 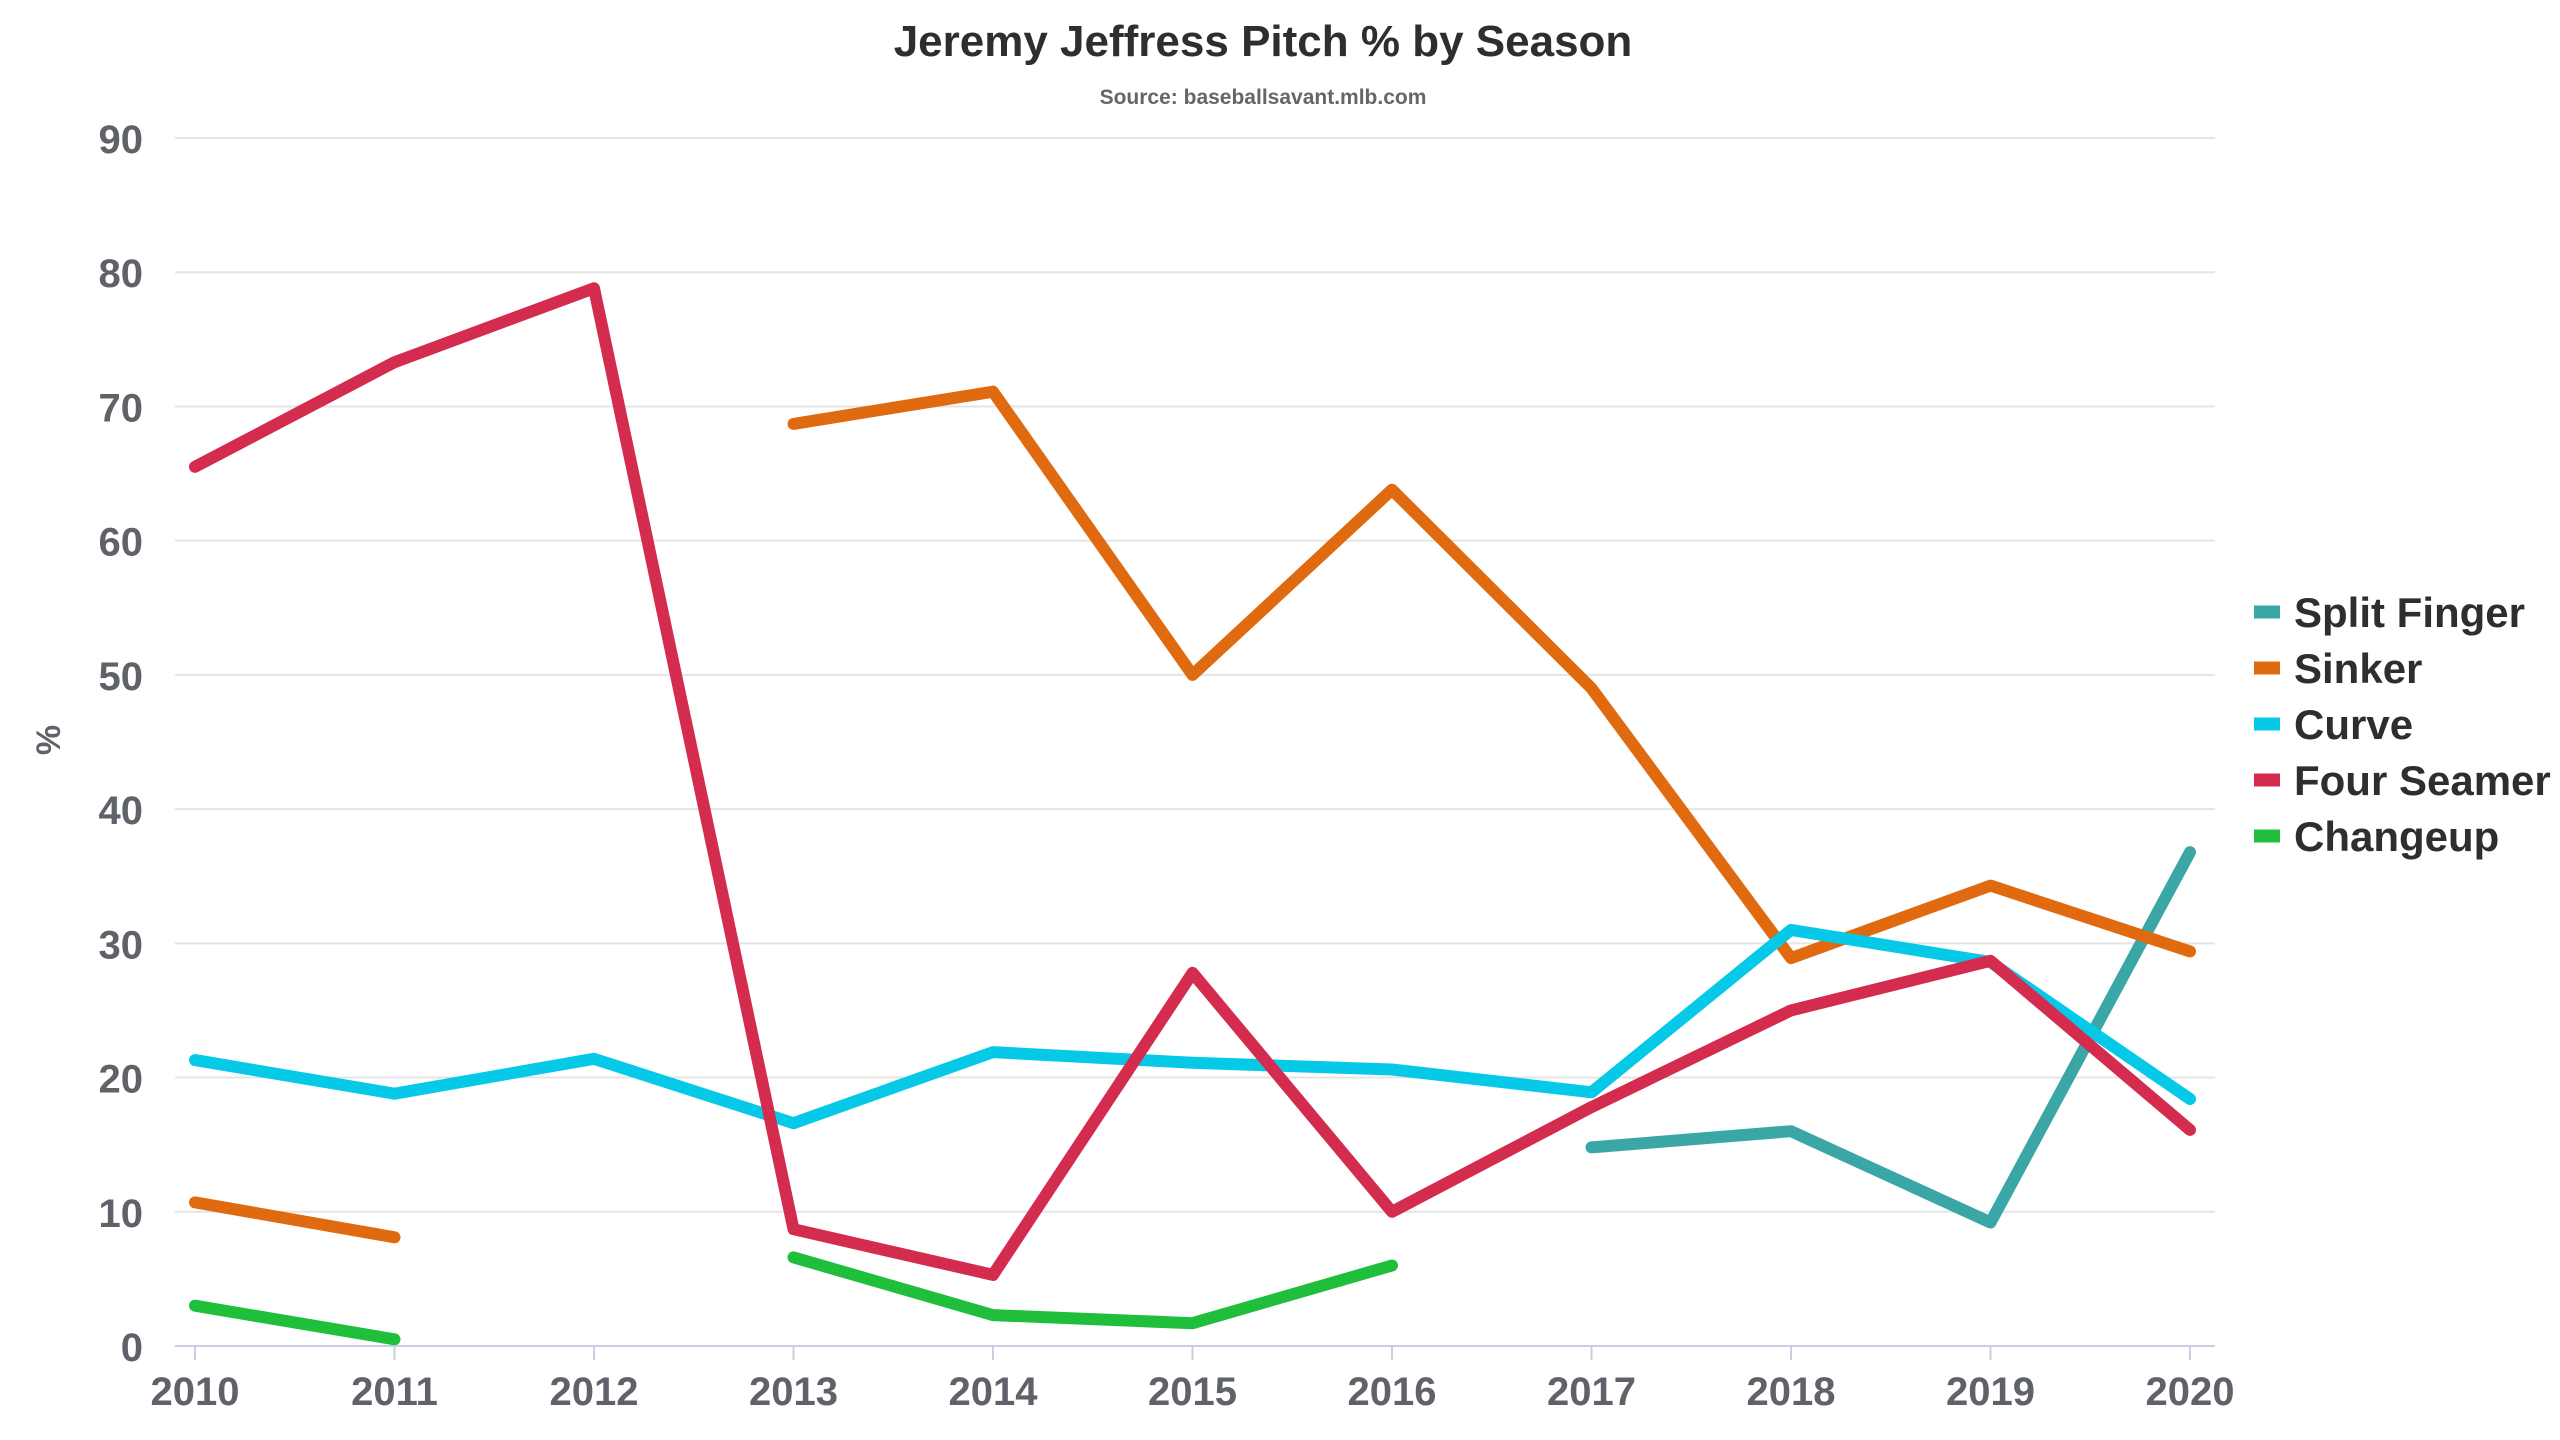 What do you see at coordinates (121, 945) in the screenshot?
I see `y-tick-label: 30` at bounding box center [121, 945].